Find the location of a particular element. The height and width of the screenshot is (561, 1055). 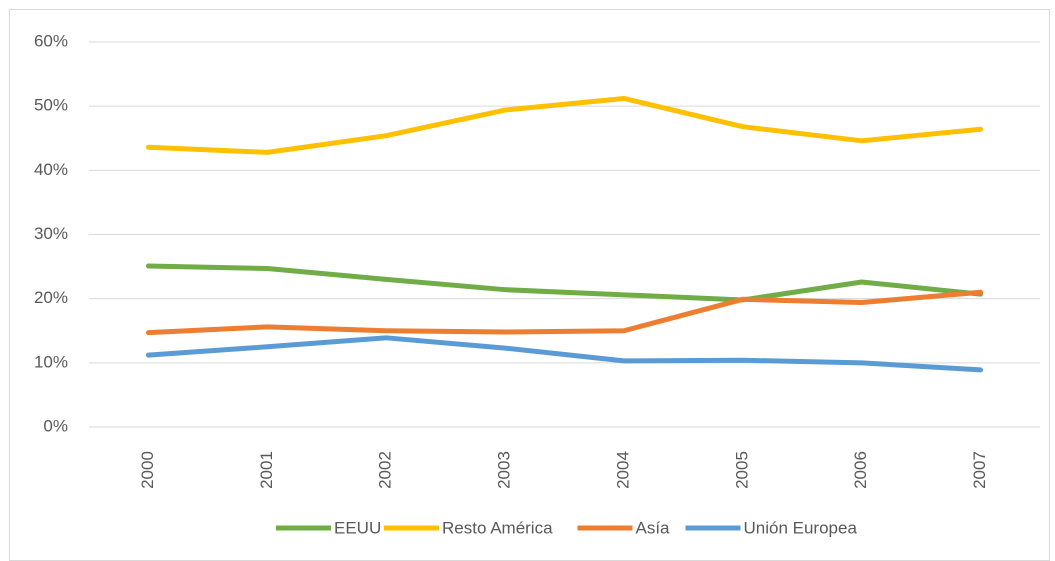

x-tick-label: 2002 is located at coordinates (385, 470).